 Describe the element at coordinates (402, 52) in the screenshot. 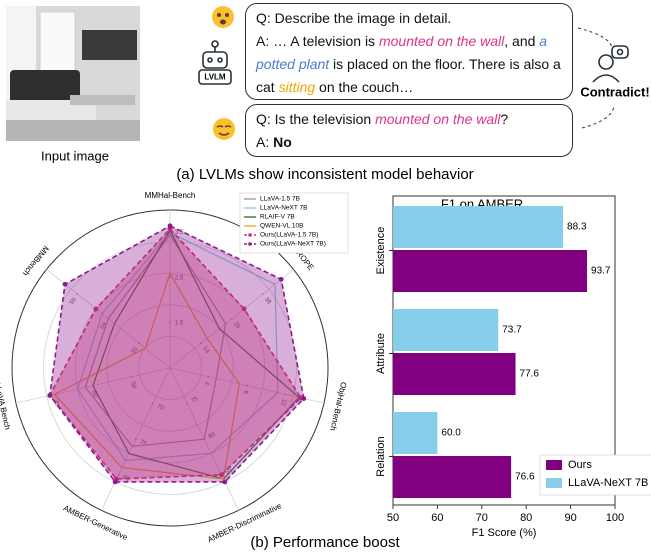

I see `text-segment: a potted plant` at that location.